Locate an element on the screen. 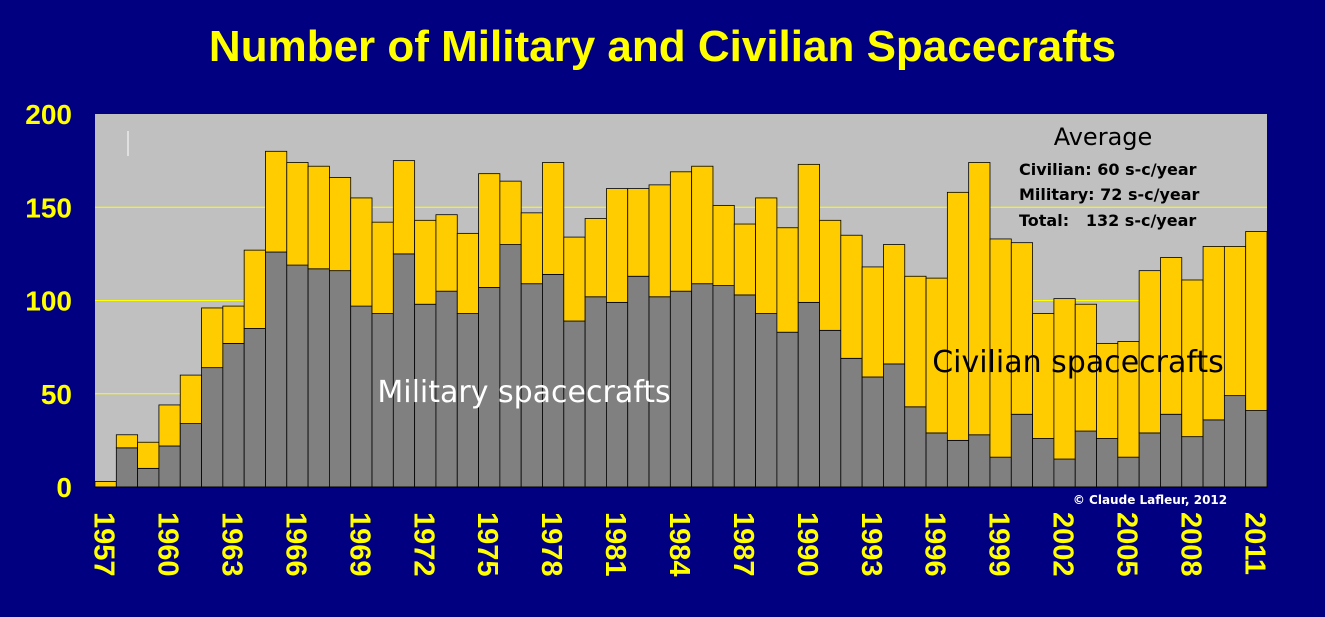 The image size is (1325, 617). civilian-bar-1958 is located at coordinates (127, 441).